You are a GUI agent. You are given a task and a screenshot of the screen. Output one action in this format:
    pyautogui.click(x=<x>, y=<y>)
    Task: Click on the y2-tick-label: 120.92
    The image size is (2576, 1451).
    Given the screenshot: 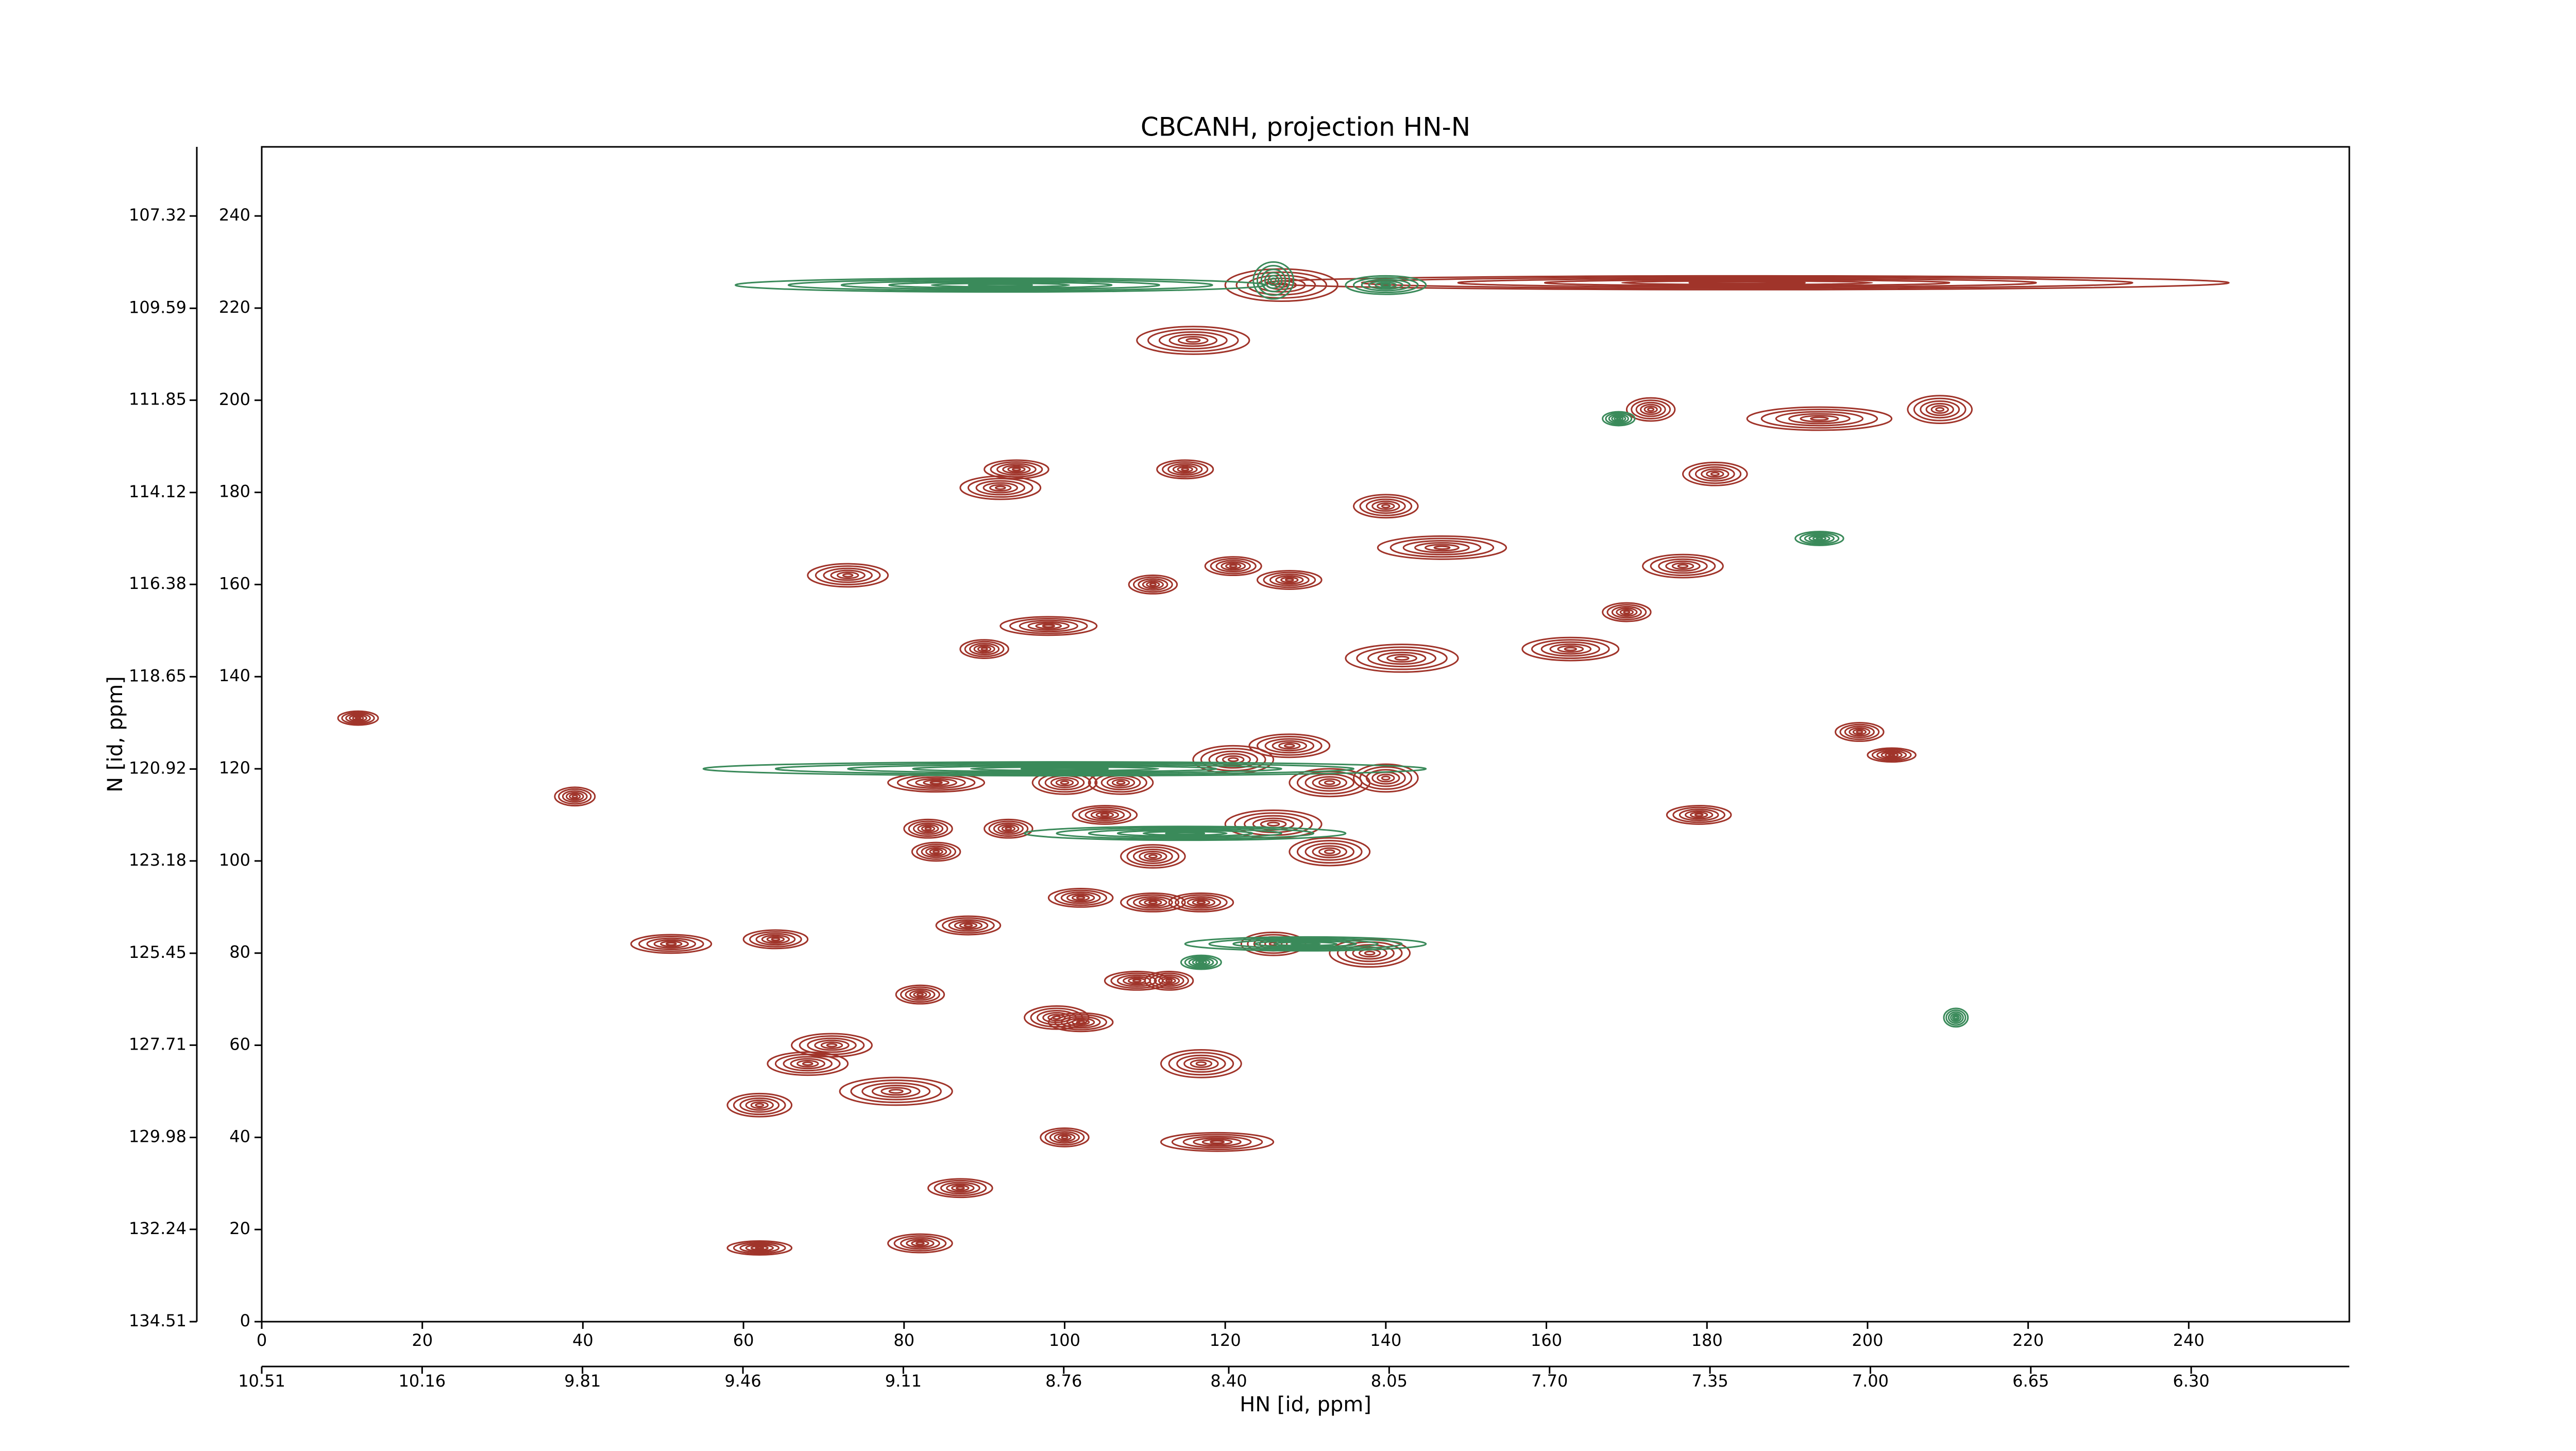 What is the action you would take?
    pyautogui.click(x=158, y=768)
    